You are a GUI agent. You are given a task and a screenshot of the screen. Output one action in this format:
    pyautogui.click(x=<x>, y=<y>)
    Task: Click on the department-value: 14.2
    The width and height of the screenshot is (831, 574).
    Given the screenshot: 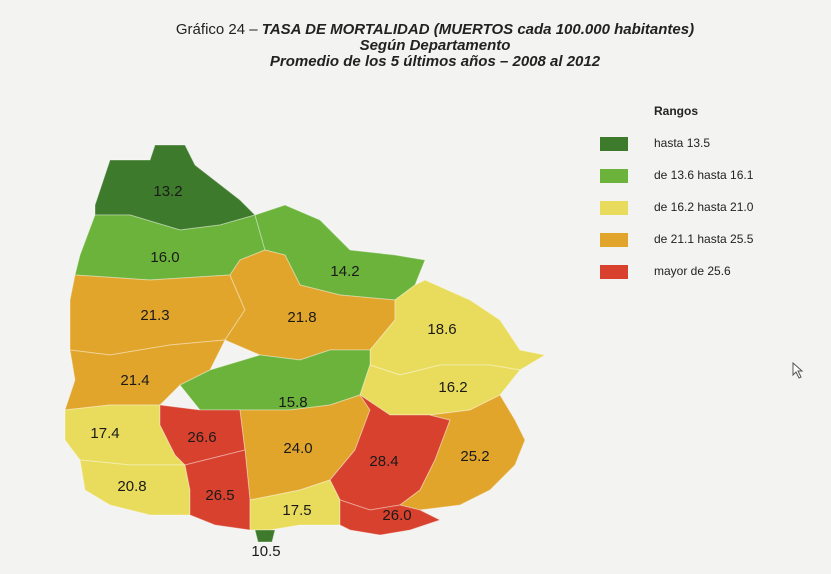 What is the action you would take?
    pyautogui.click(x=344, y=271)
    